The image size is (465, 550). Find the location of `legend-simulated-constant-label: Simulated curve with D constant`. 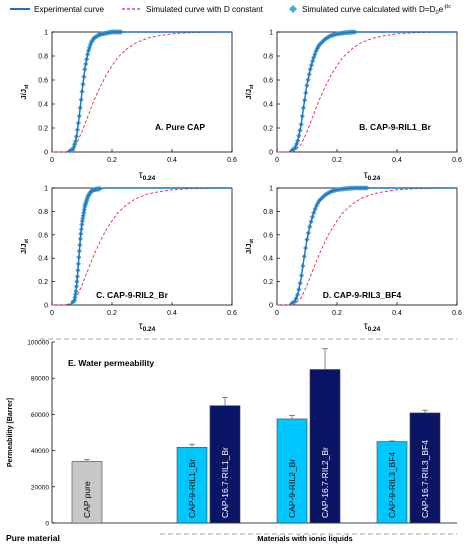

legend-simulated-constant-label: Simulated curve with D constant is located at coordinates (205, 9).